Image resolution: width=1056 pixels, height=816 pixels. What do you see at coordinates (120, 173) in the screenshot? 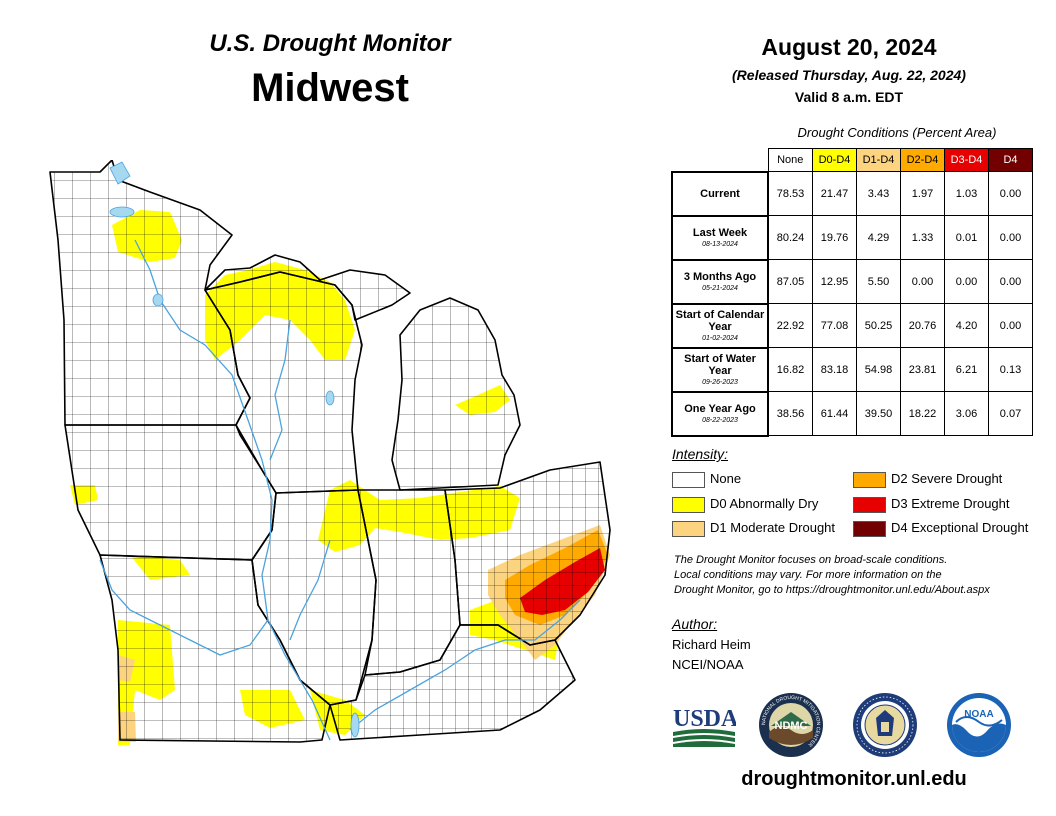
I see `lake-of-the-woods` at bounding box center [120, 173].